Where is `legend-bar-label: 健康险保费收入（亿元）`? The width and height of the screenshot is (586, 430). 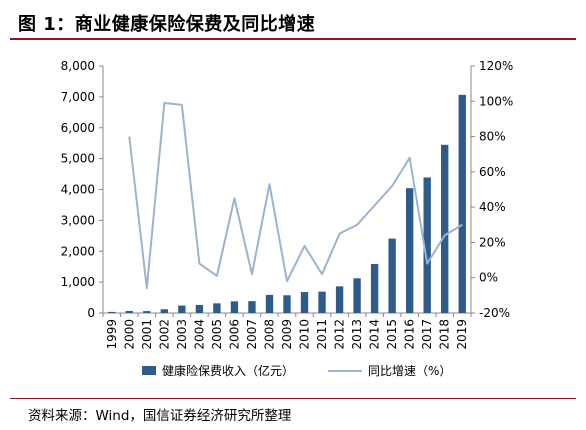 legend-bar-label: 健康险保费收入（亿元） is located at coordinates (228, 370).